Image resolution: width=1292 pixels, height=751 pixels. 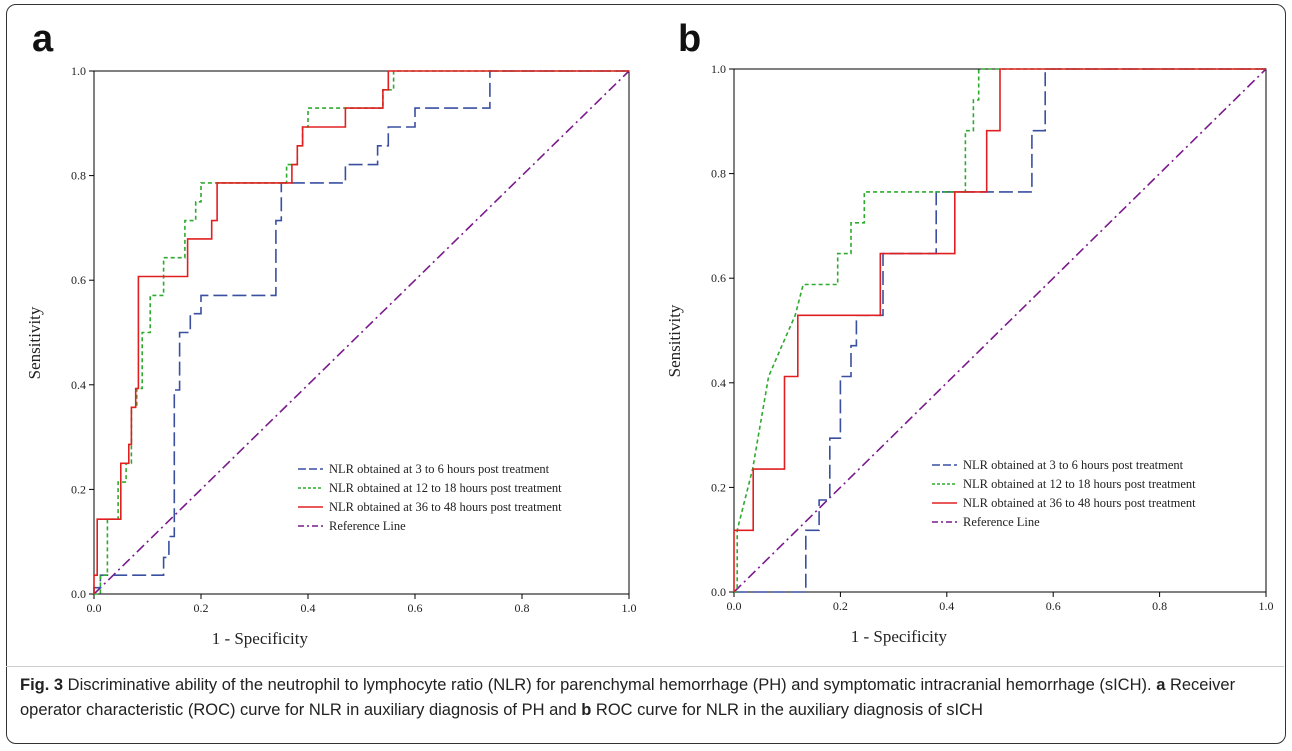 What do you see at coordinates (42, 685) in the screenshot?
I see `caption-label: Fig. 3` at bounding box center [42, 685].